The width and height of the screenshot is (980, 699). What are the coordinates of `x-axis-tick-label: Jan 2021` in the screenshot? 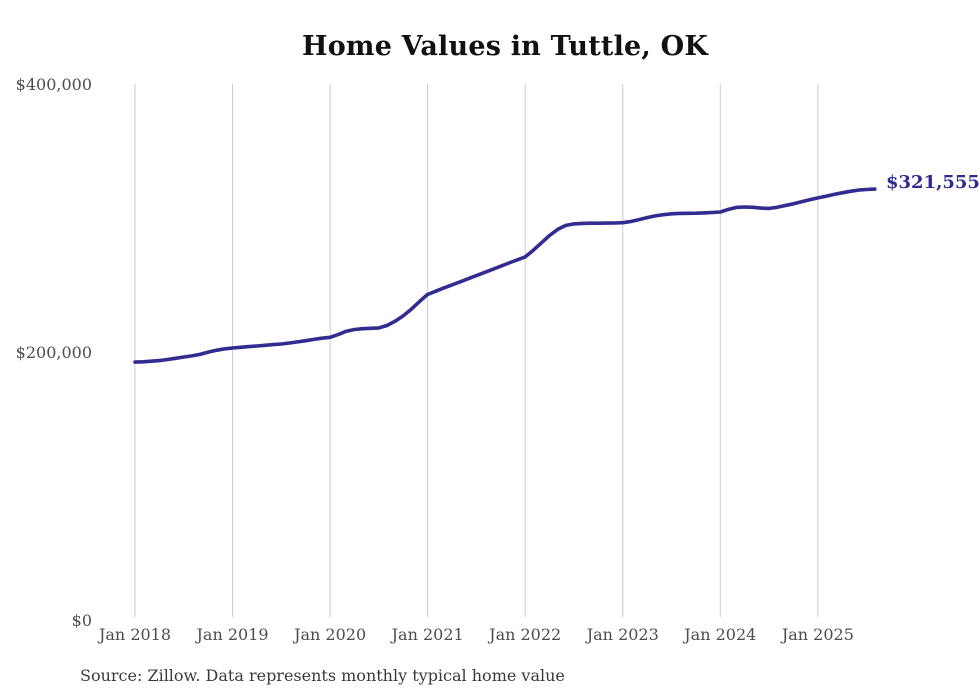 It's located at (427, 634).